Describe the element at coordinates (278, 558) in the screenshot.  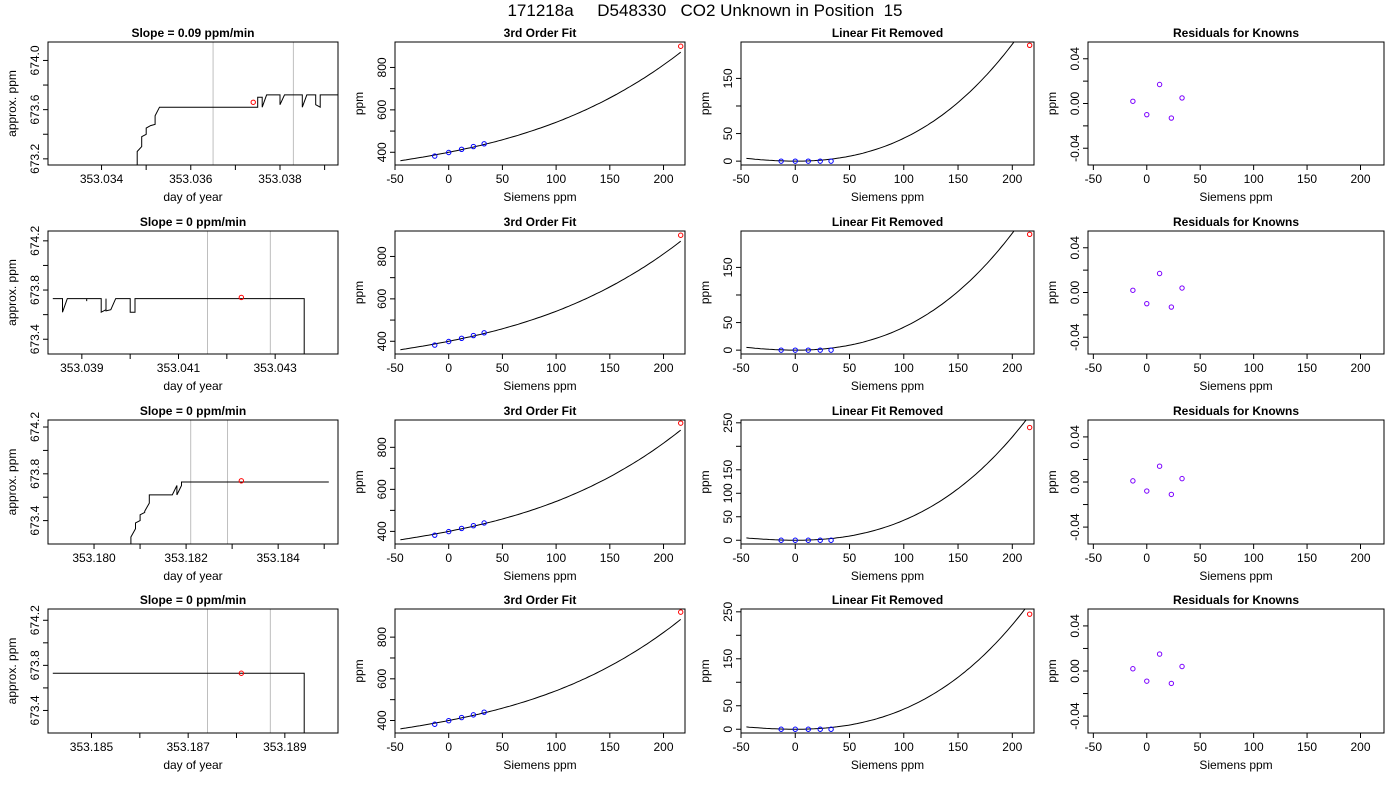
I see `x-tick-label: 353.184` at that location.